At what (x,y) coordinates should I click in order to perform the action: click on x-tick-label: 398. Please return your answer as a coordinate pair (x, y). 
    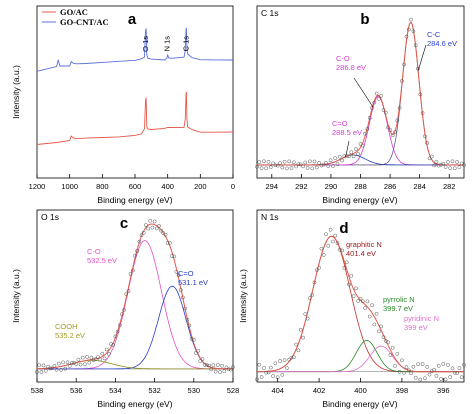
    Looking at the image, I should click on (402, 390).